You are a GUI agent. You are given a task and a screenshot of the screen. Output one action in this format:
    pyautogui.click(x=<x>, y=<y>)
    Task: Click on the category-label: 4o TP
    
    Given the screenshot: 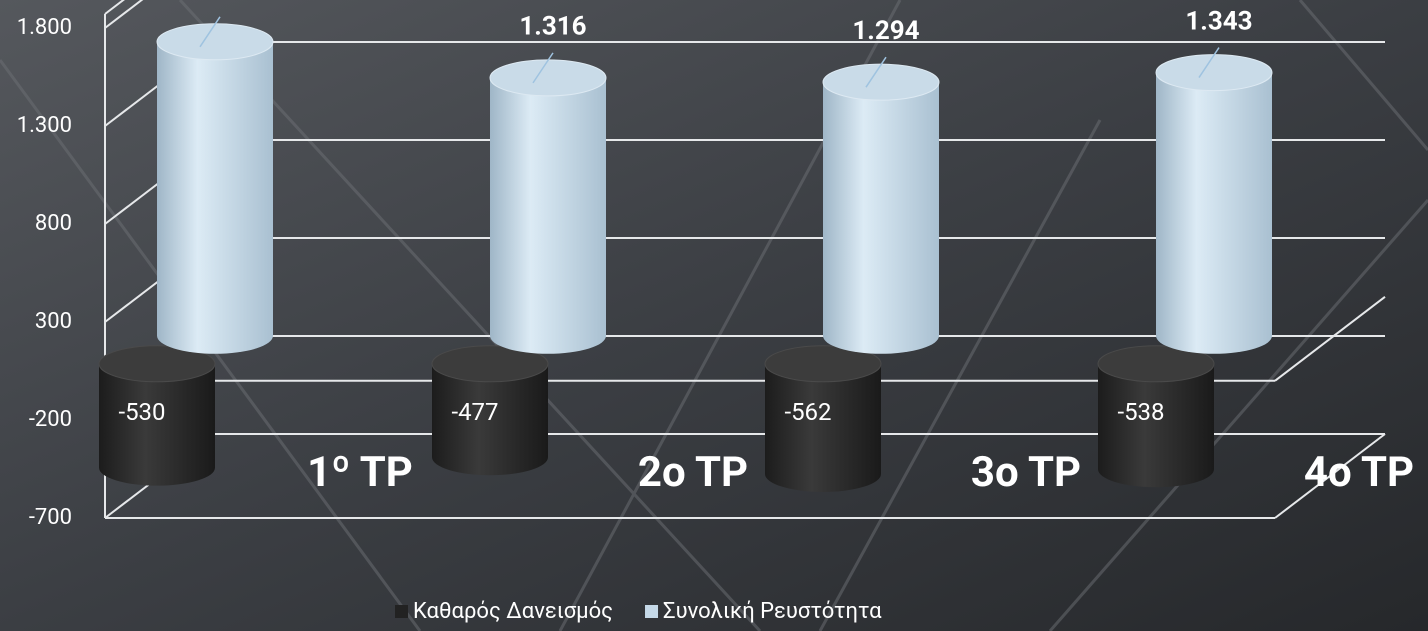 What is the action you would take?
    pyautogui.click(x=1359, y=472)
    